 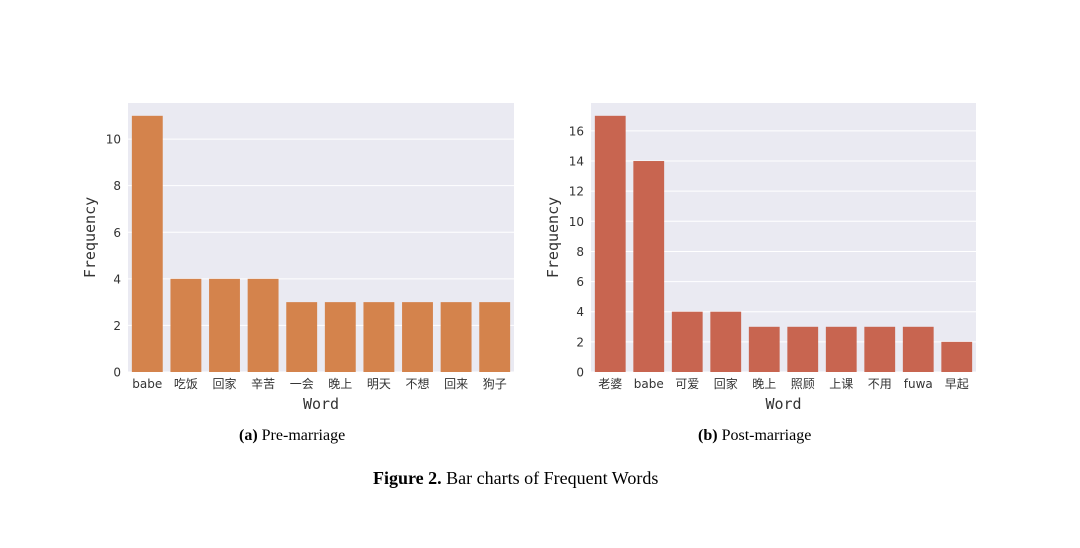 What do you see at coordinates (576, 162) in the screenshot?
I see `y-tick-label: 14` at bounding box center [576, 162].